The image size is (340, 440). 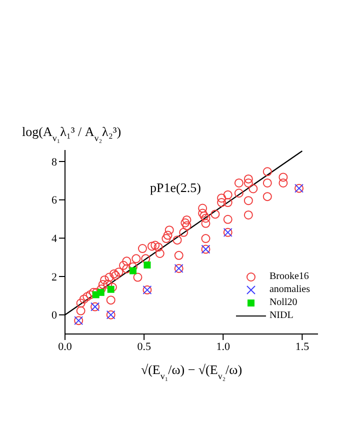 I want to click on y-tick-label: 4, so click(x=55, y=239).